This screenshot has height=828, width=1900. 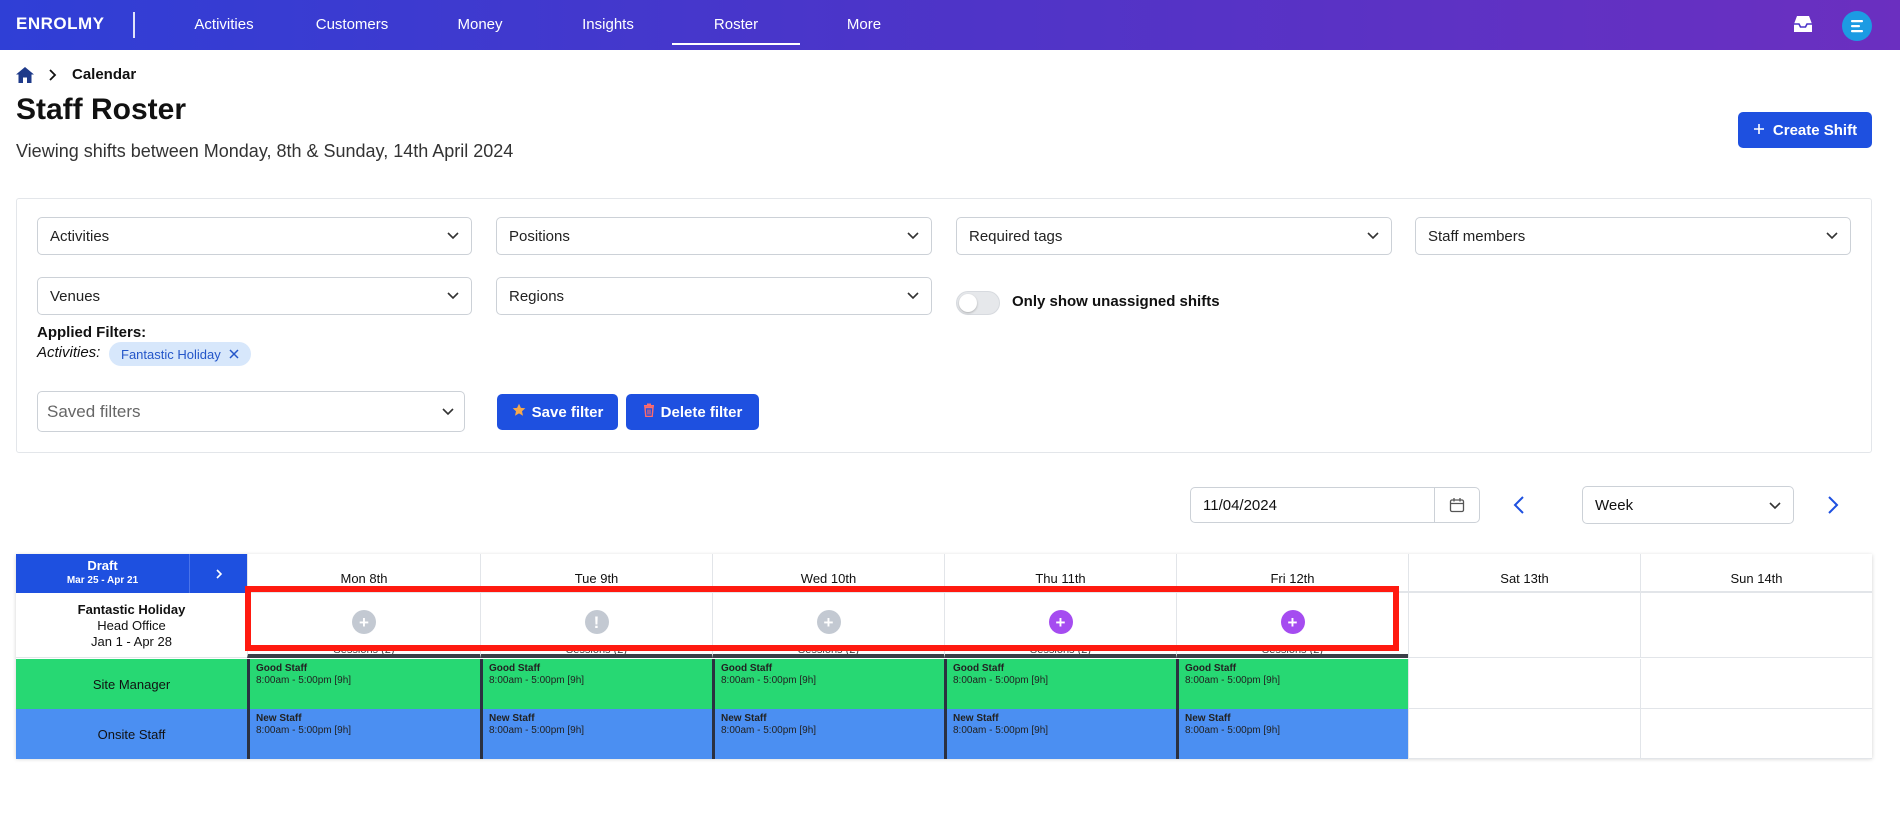 I want to click on positions-select: Positions, so click(x=714, y=236).